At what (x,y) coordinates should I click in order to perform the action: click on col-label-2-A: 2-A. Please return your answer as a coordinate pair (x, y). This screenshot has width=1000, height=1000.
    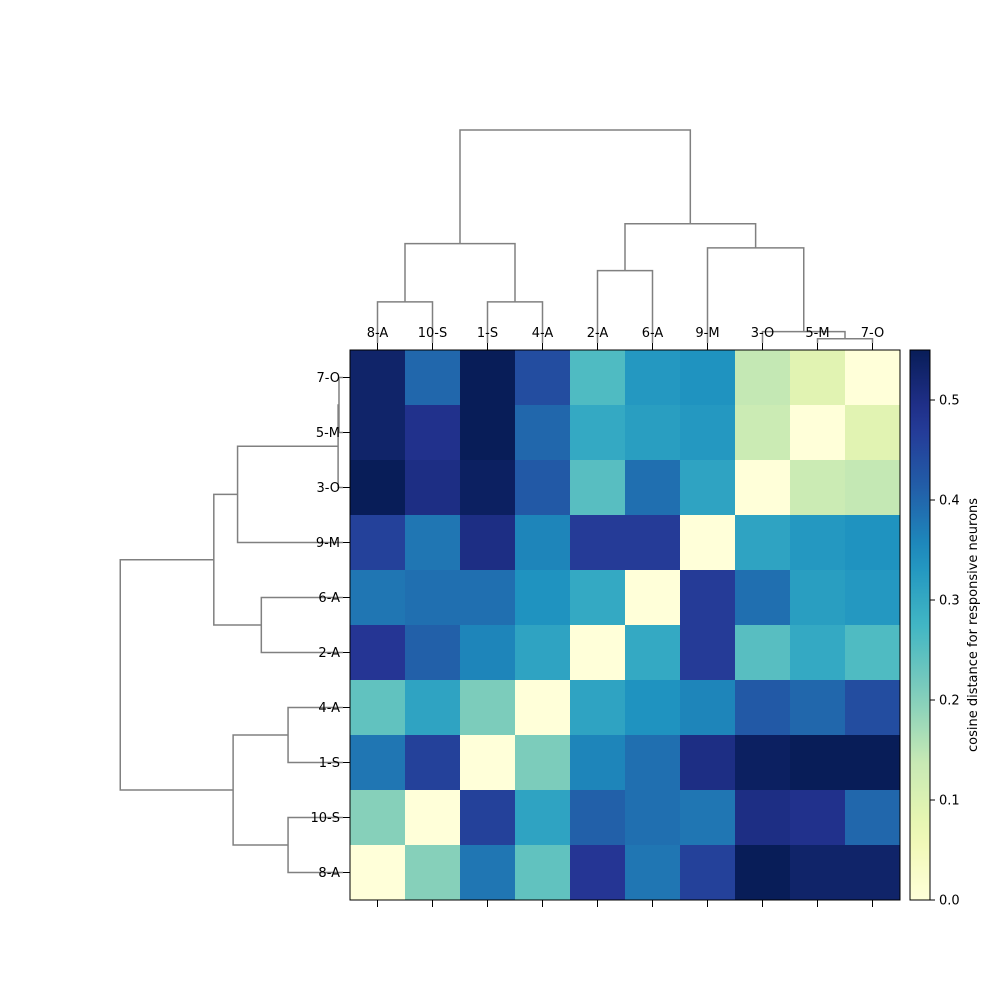
    Looking at the image, I should click on (598, 333).